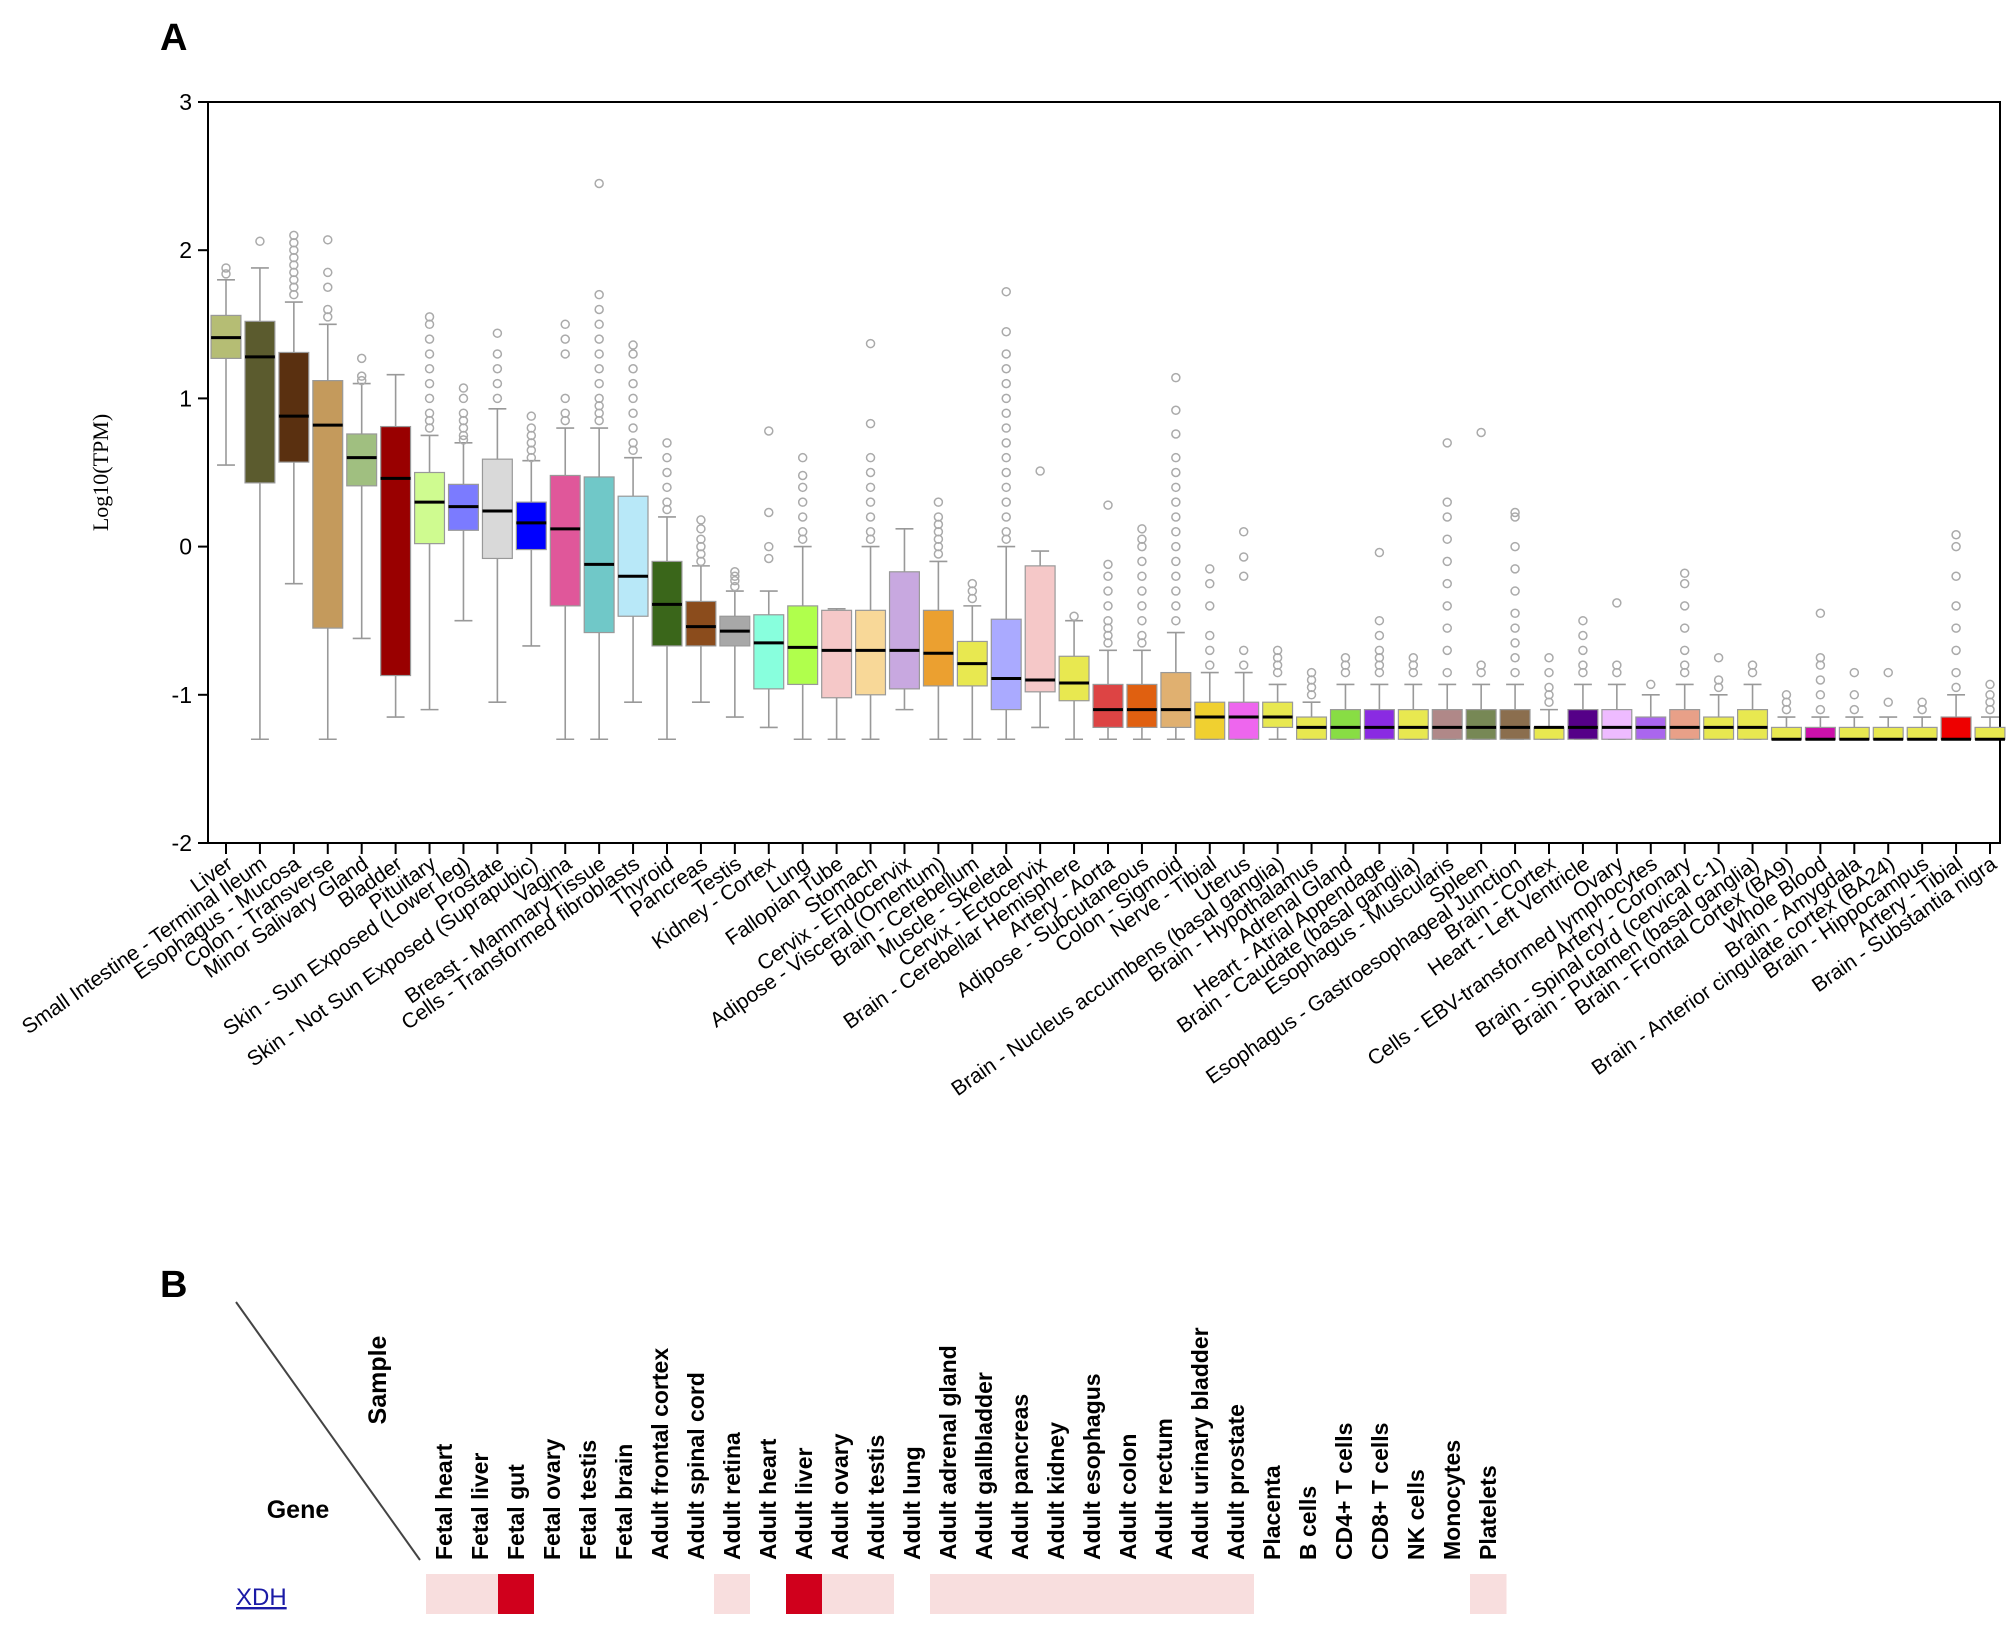  I want to click on sample-axis-label: Sample, so click(378, 1379).